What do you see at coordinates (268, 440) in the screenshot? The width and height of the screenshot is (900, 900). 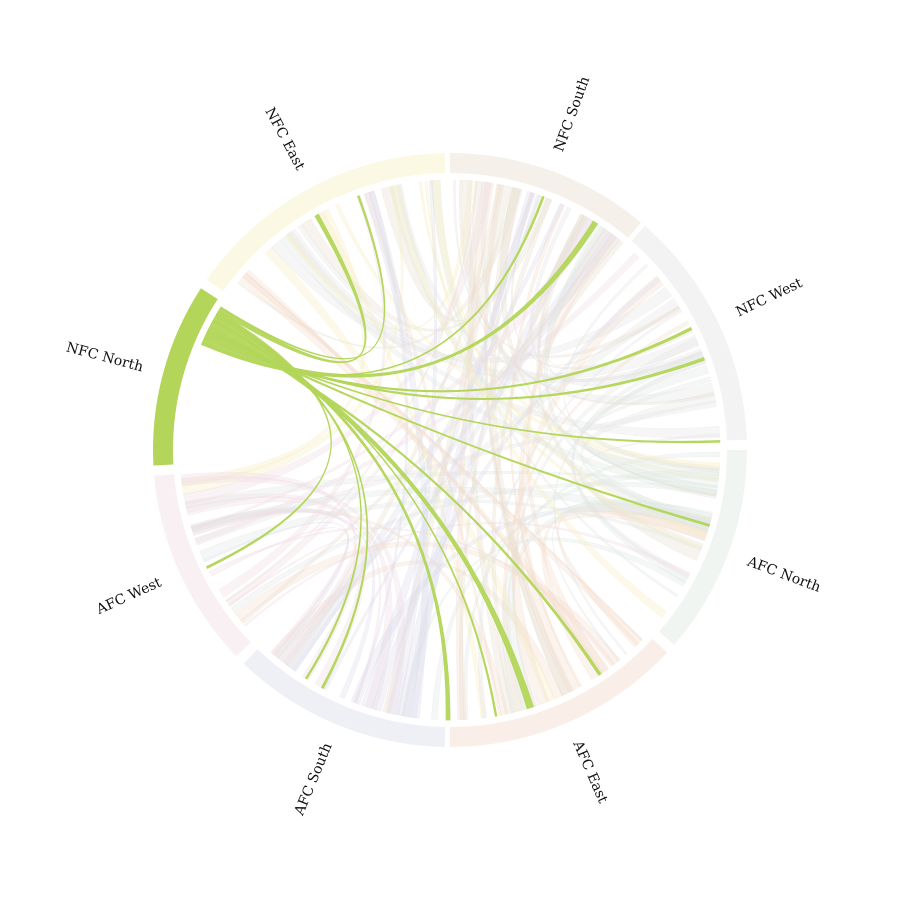 I see `highlight-chord-afc-west` at bounding box center [268, 440].